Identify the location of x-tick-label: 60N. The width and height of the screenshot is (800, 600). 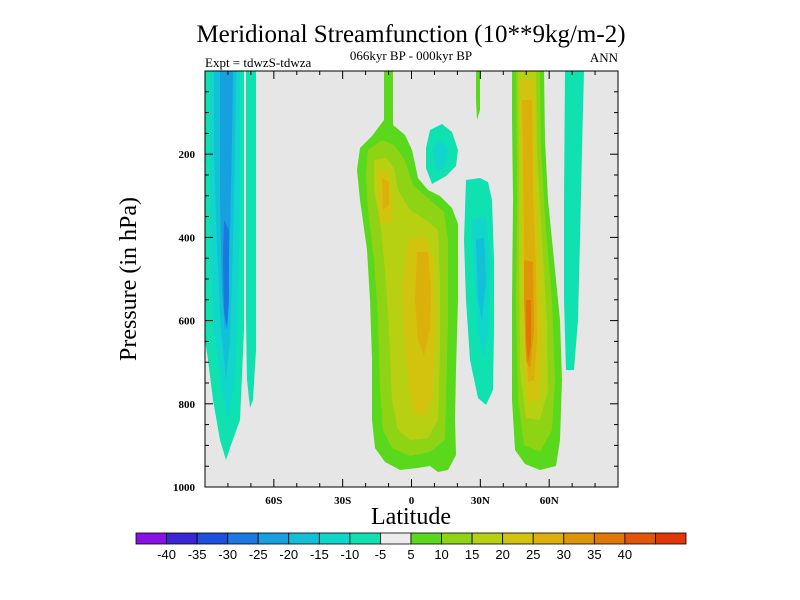
(549, 501).